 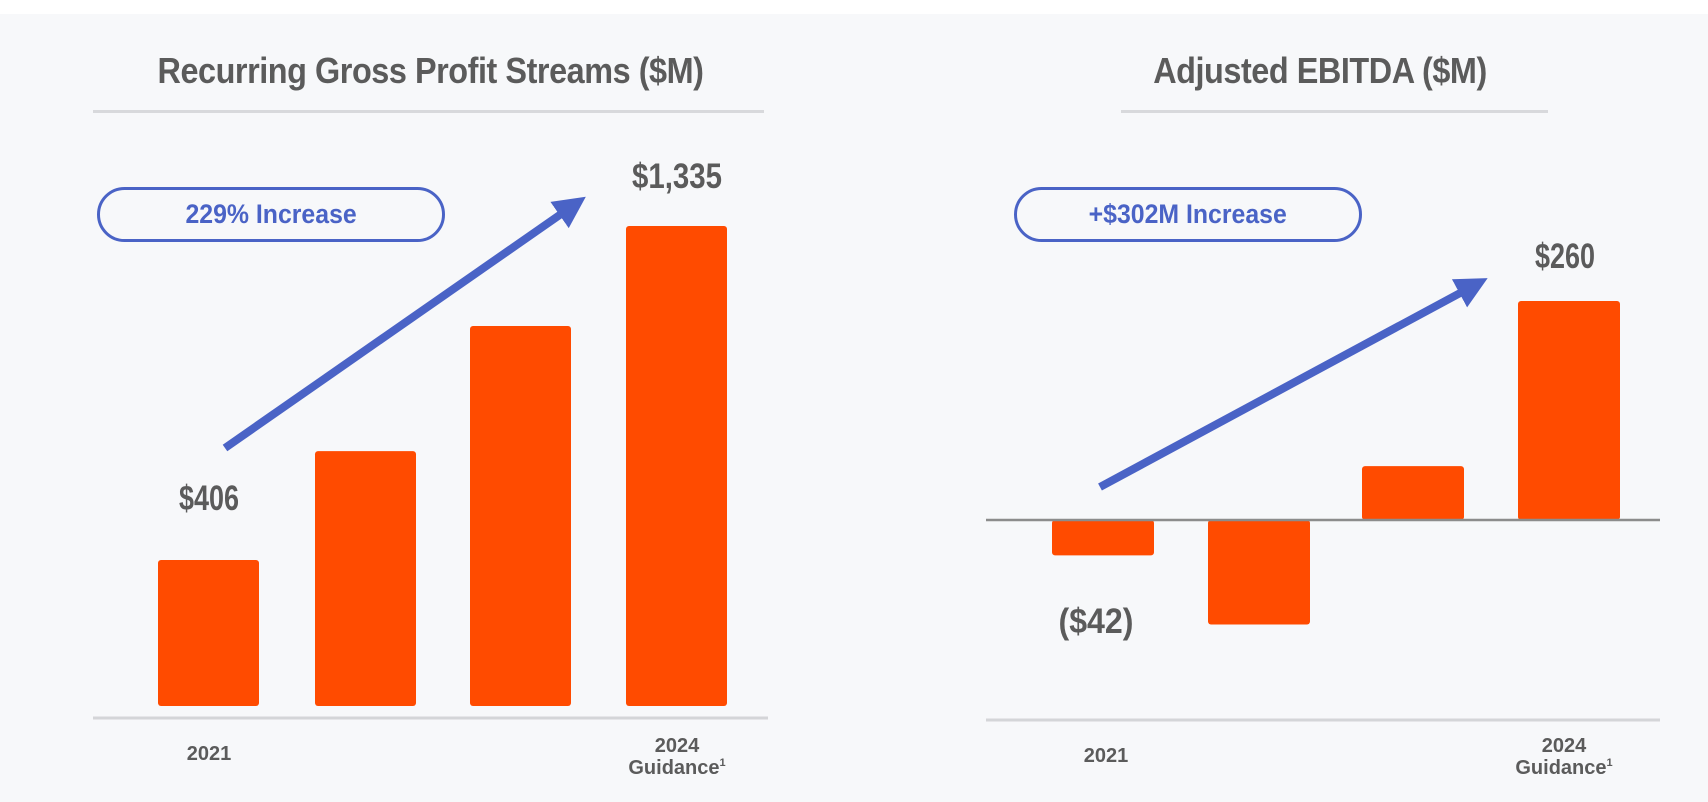 I want to click on data-label: ($42), so click(x=1096, y=621).